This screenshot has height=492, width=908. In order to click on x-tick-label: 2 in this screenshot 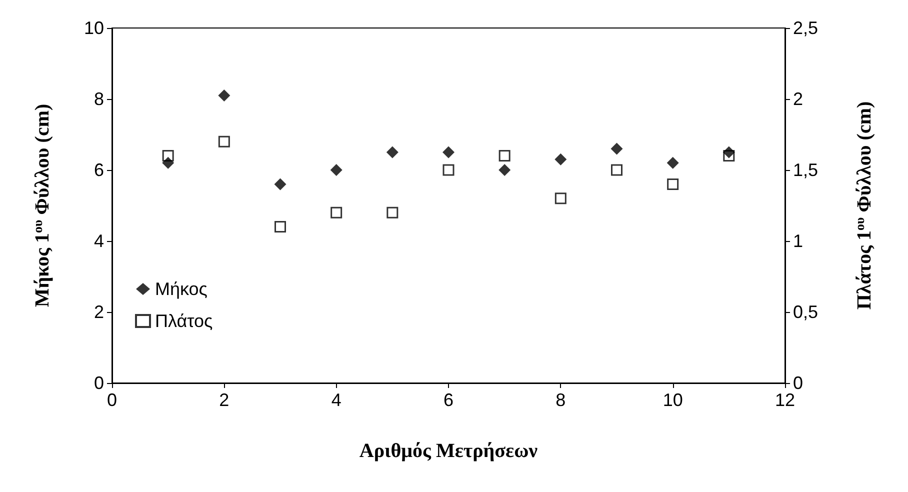, I will do `click(224, 400)`.